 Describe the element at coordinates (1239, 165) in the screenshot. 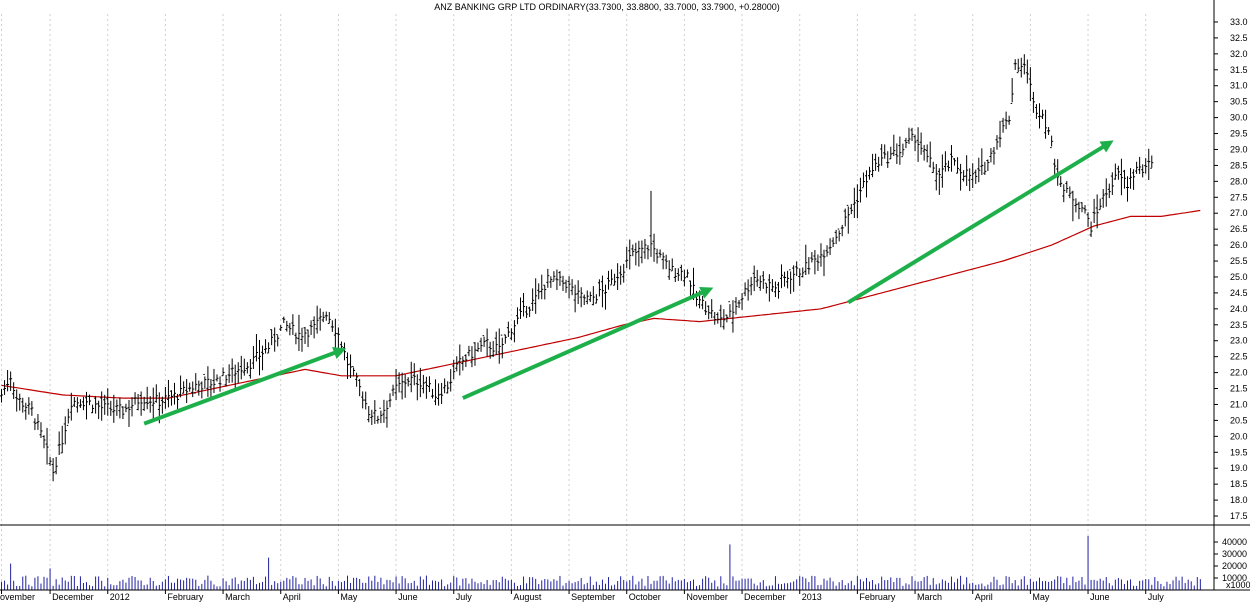

I see `price-tick-label: 28.5` at that location.